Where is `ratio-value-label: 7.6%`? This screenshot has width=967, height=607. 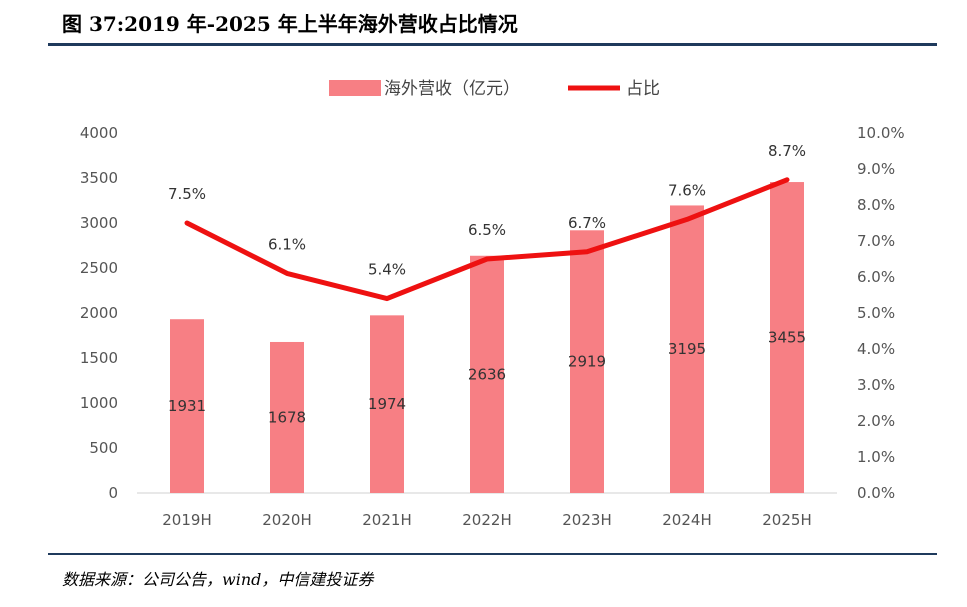 ratio-value-label: 7.6% is located at coordinates (687, 190).